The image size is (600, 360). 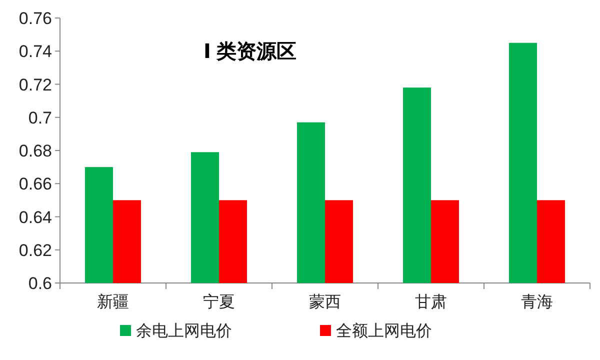 I want to click on y-tick-label: 0.64, so click(x=35, y=217).